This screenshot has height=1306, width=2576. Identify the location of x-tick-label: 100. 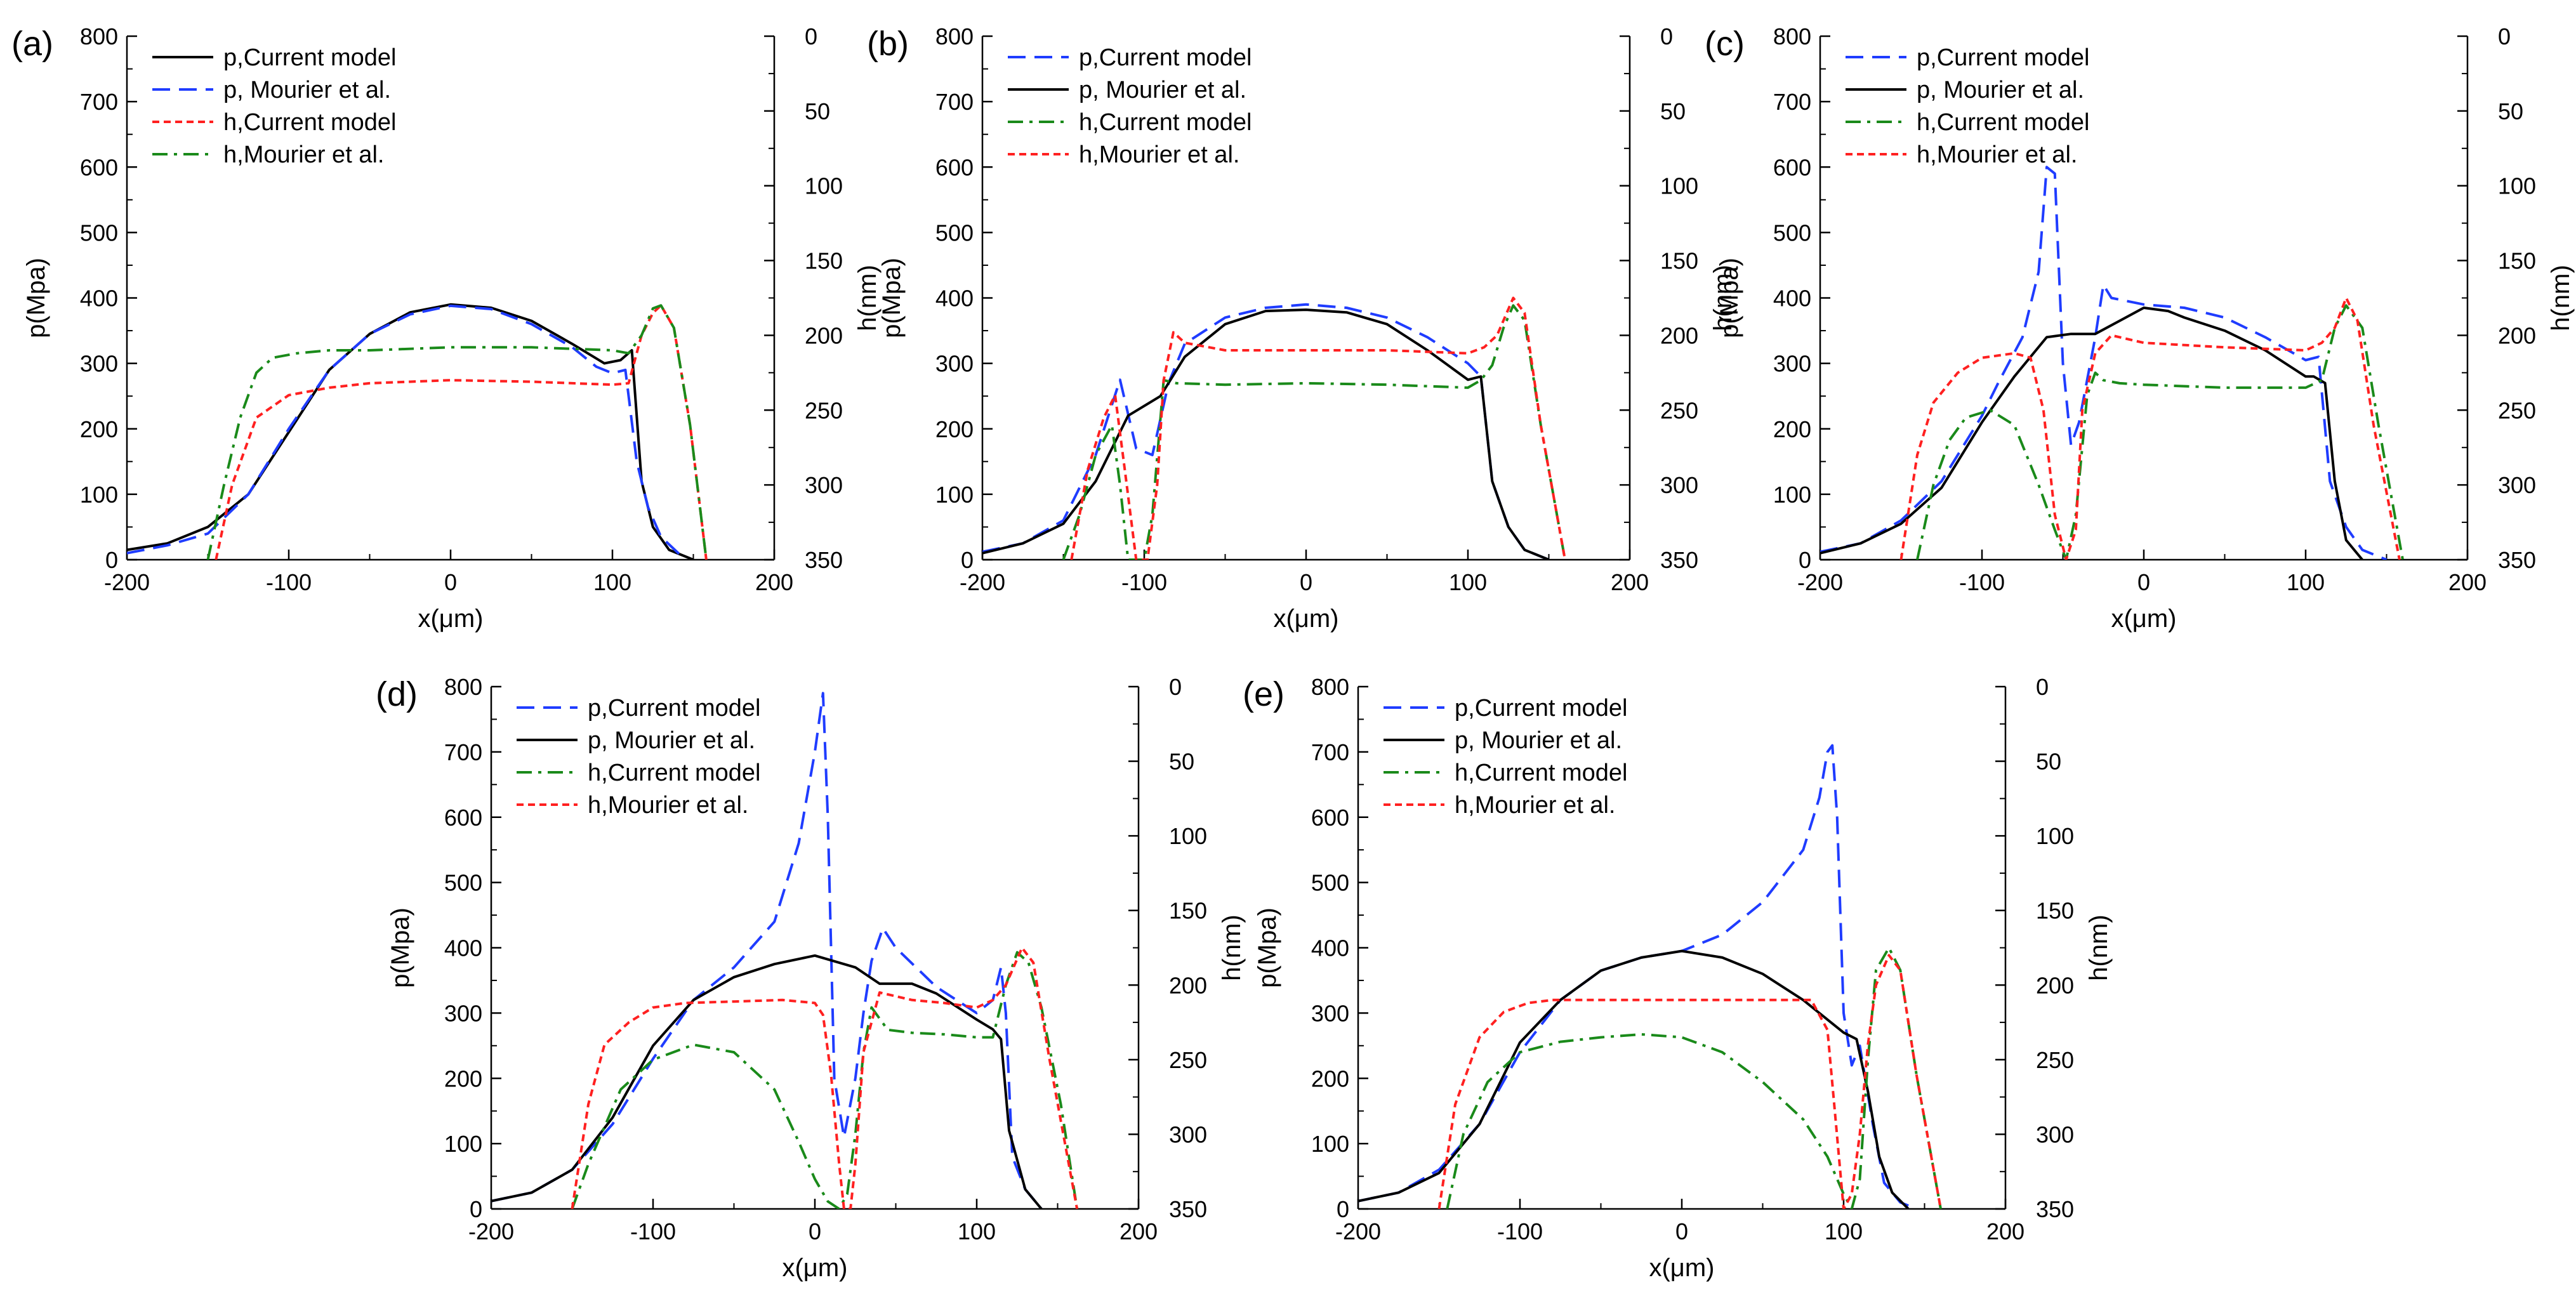
(977, 1231).